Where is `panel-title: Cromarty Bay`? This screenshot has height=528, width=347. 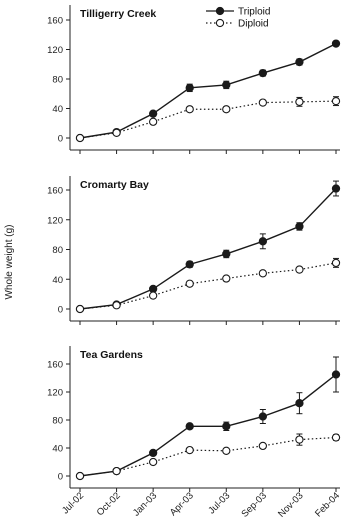
panel-title: Cromarty Bay is located at coordinates (114, 185).